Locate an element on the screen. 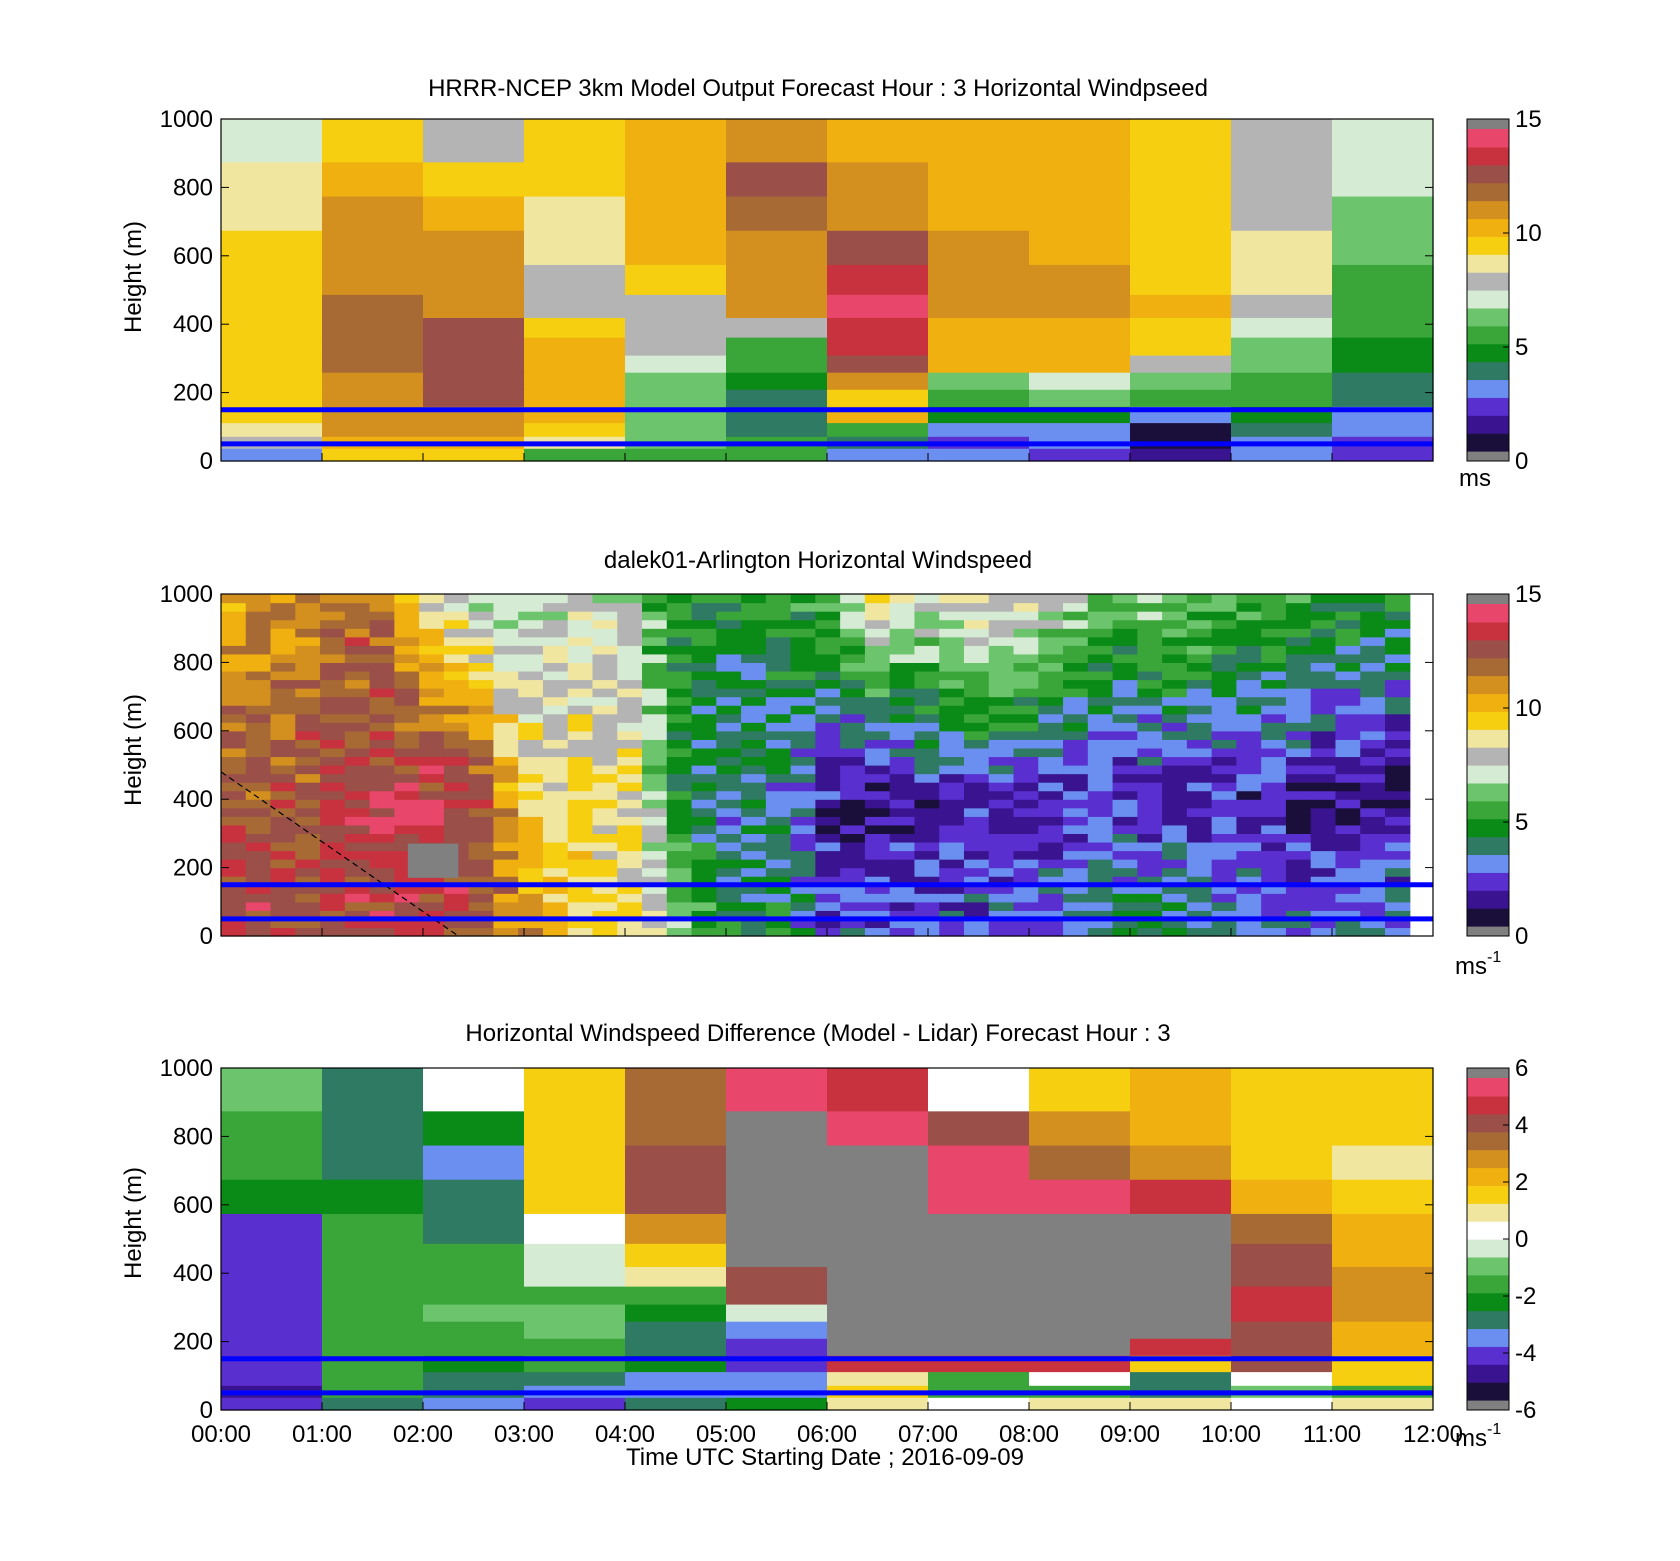 The image size is (1680, 1561). lidar-dashed-line is located at coordinates (339, 854).